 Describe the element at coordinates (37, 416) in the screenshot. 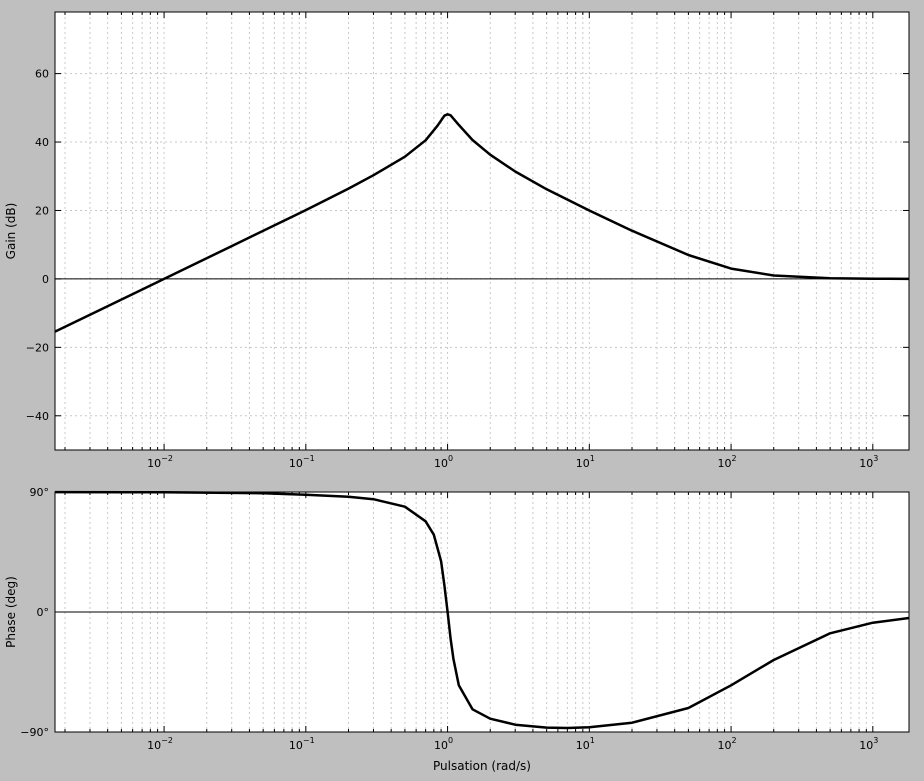

I see `gain-y-tick-label: −40` at that location.